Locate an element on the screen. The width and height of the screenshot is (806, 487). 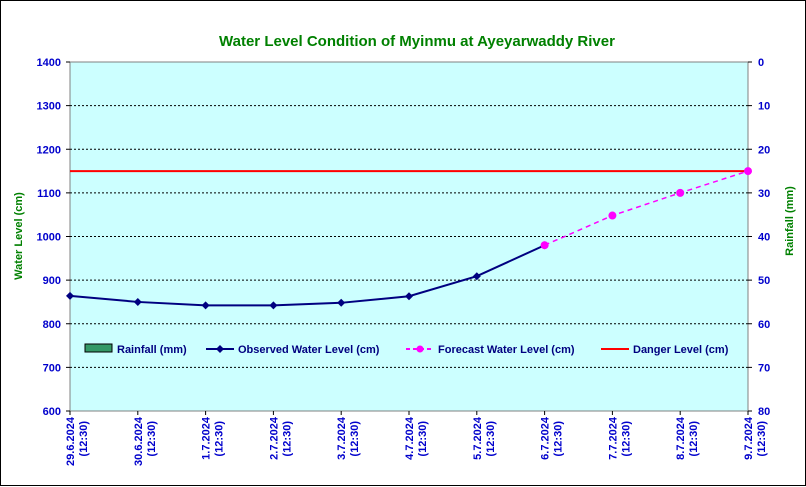
x-tick-label: 3.7.2024(12:30) is located at coordinates (348, 438).